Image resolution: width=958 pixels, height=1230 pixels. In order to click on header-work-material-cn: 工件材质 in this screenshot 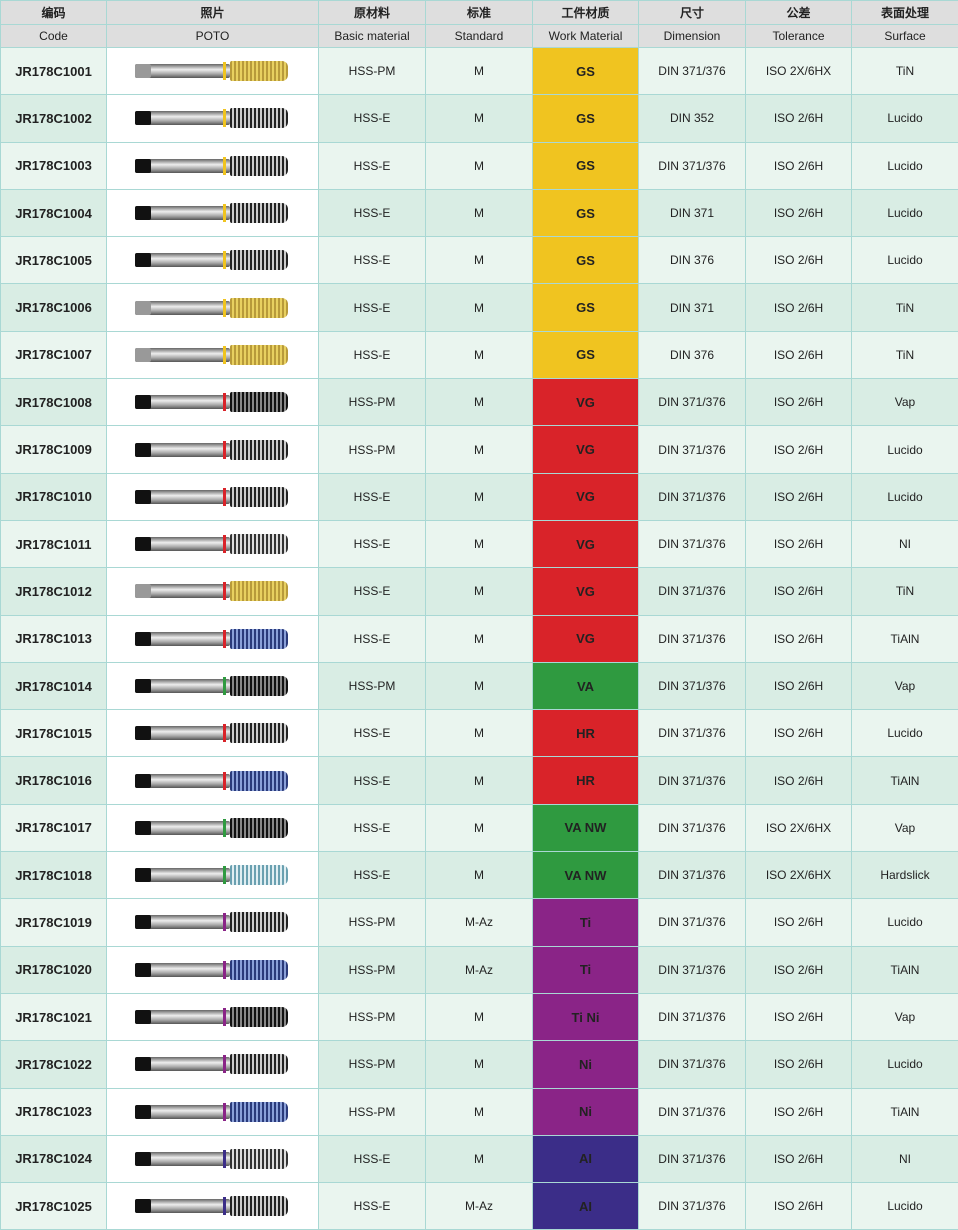, I will do `click(585, 12)`.